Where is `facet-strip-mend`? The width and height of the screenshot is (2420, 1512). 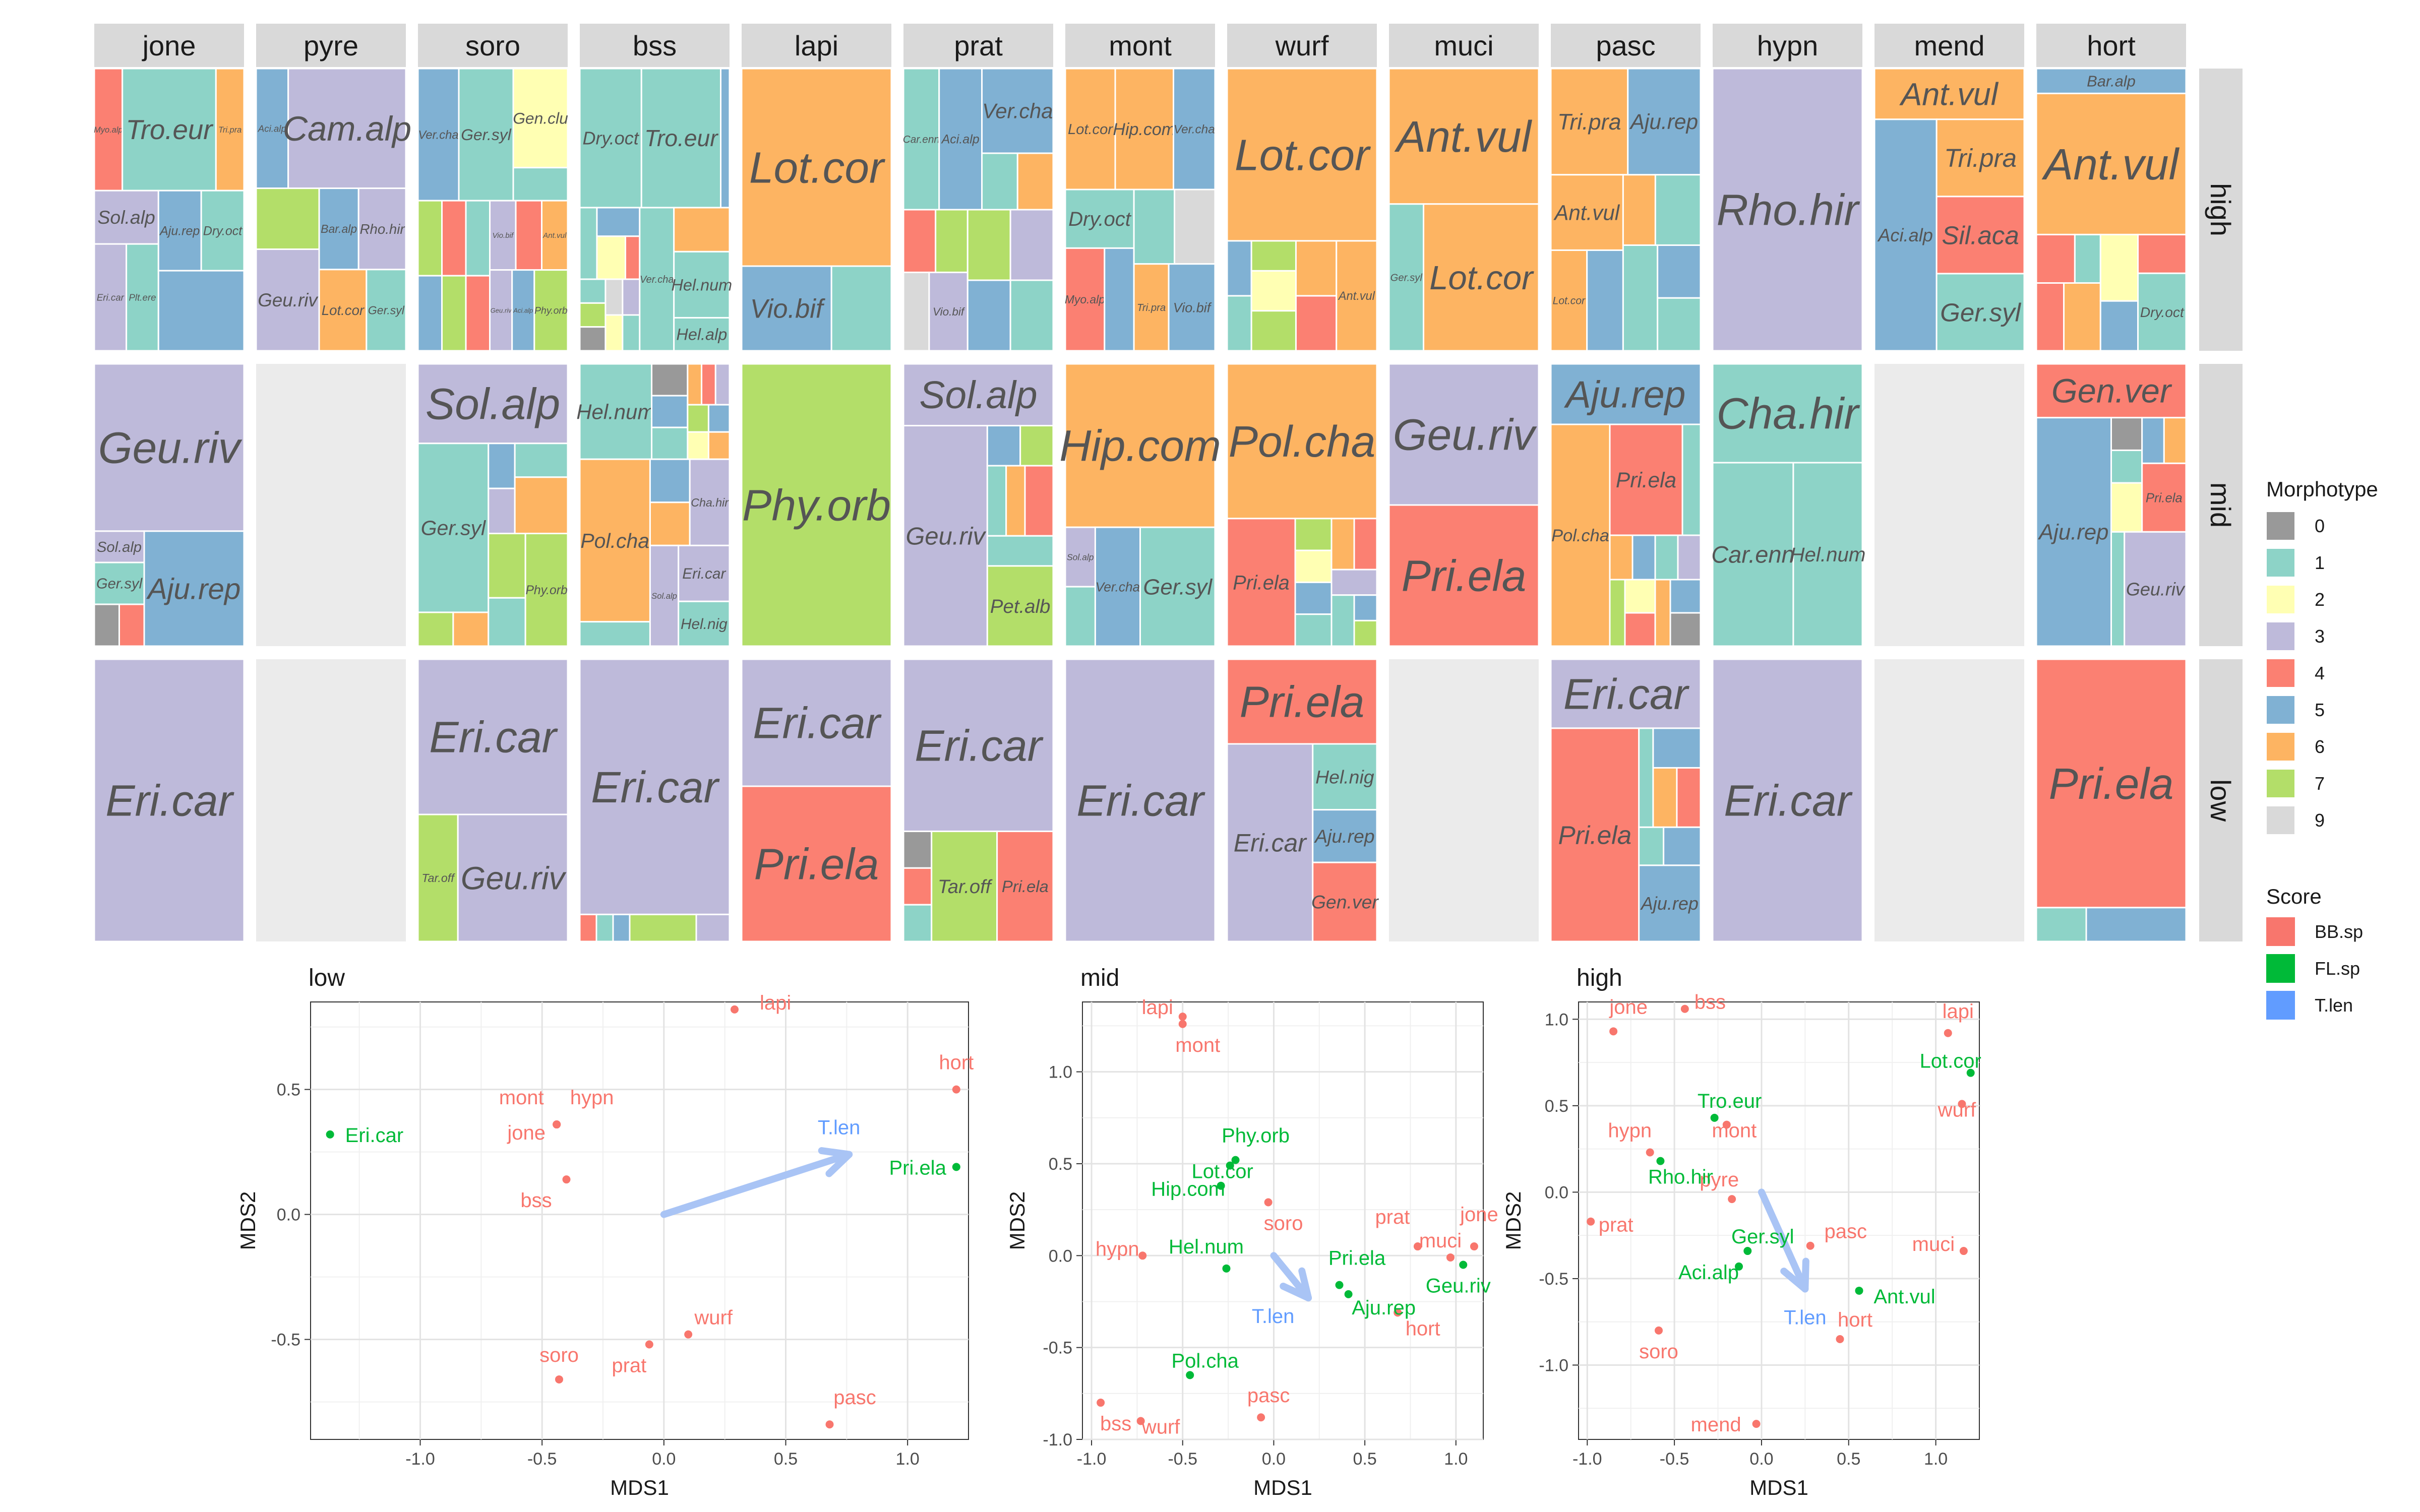 facet-strip-mend is located at coordinates (1949, 46).